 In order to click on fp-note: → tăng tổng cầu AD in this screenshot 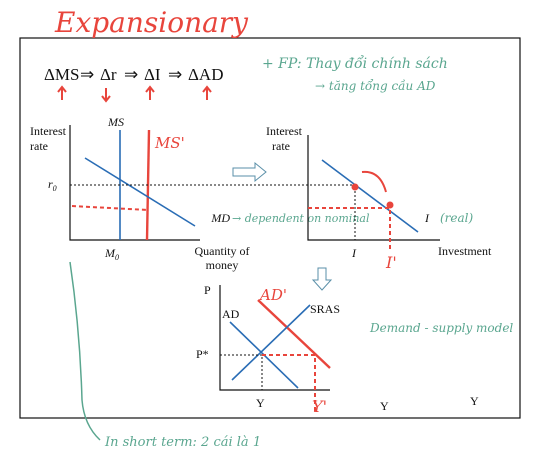, I will do `click(375, 85)`.